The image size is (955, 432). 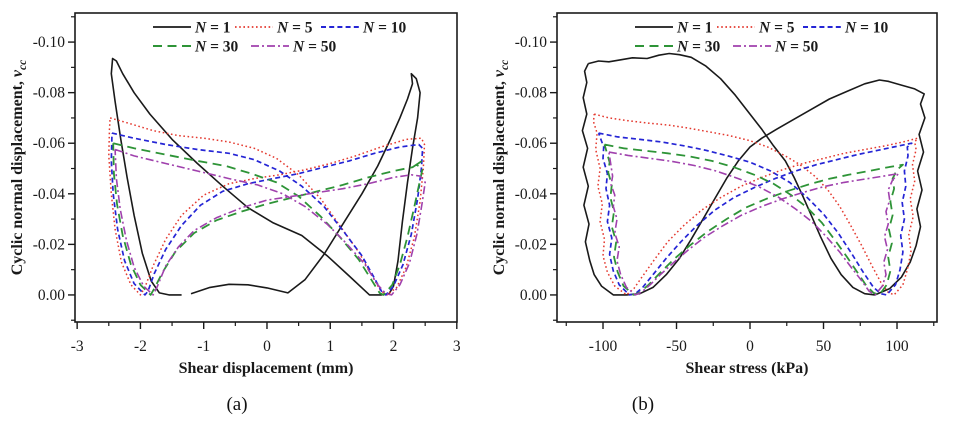 What do you see at coordinates (531, 93) in the screenshot?
I see `y-tick-label-b: -0.08` at bounding box center [531, 93].